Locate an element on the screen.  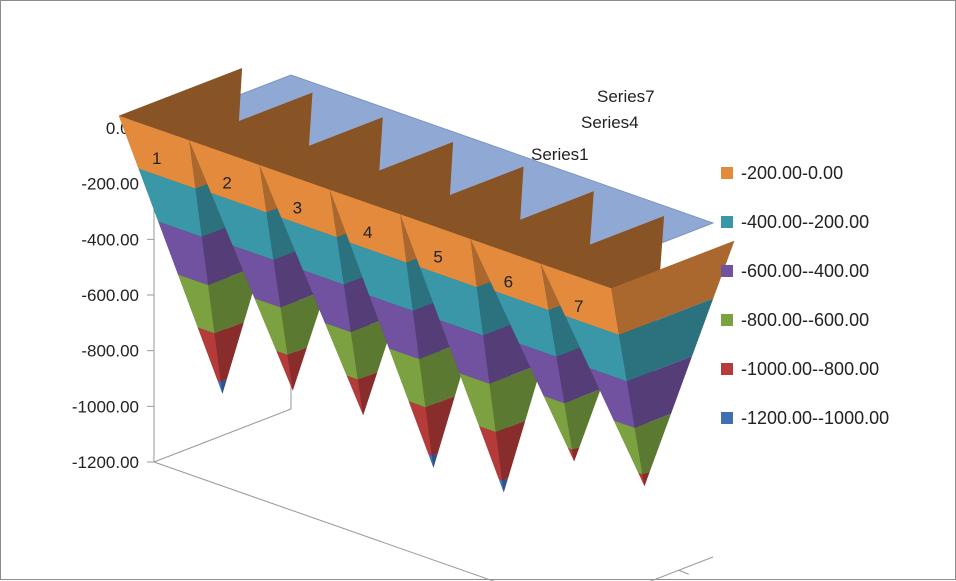
category-label: 5 is located at coordinates (437, 257).